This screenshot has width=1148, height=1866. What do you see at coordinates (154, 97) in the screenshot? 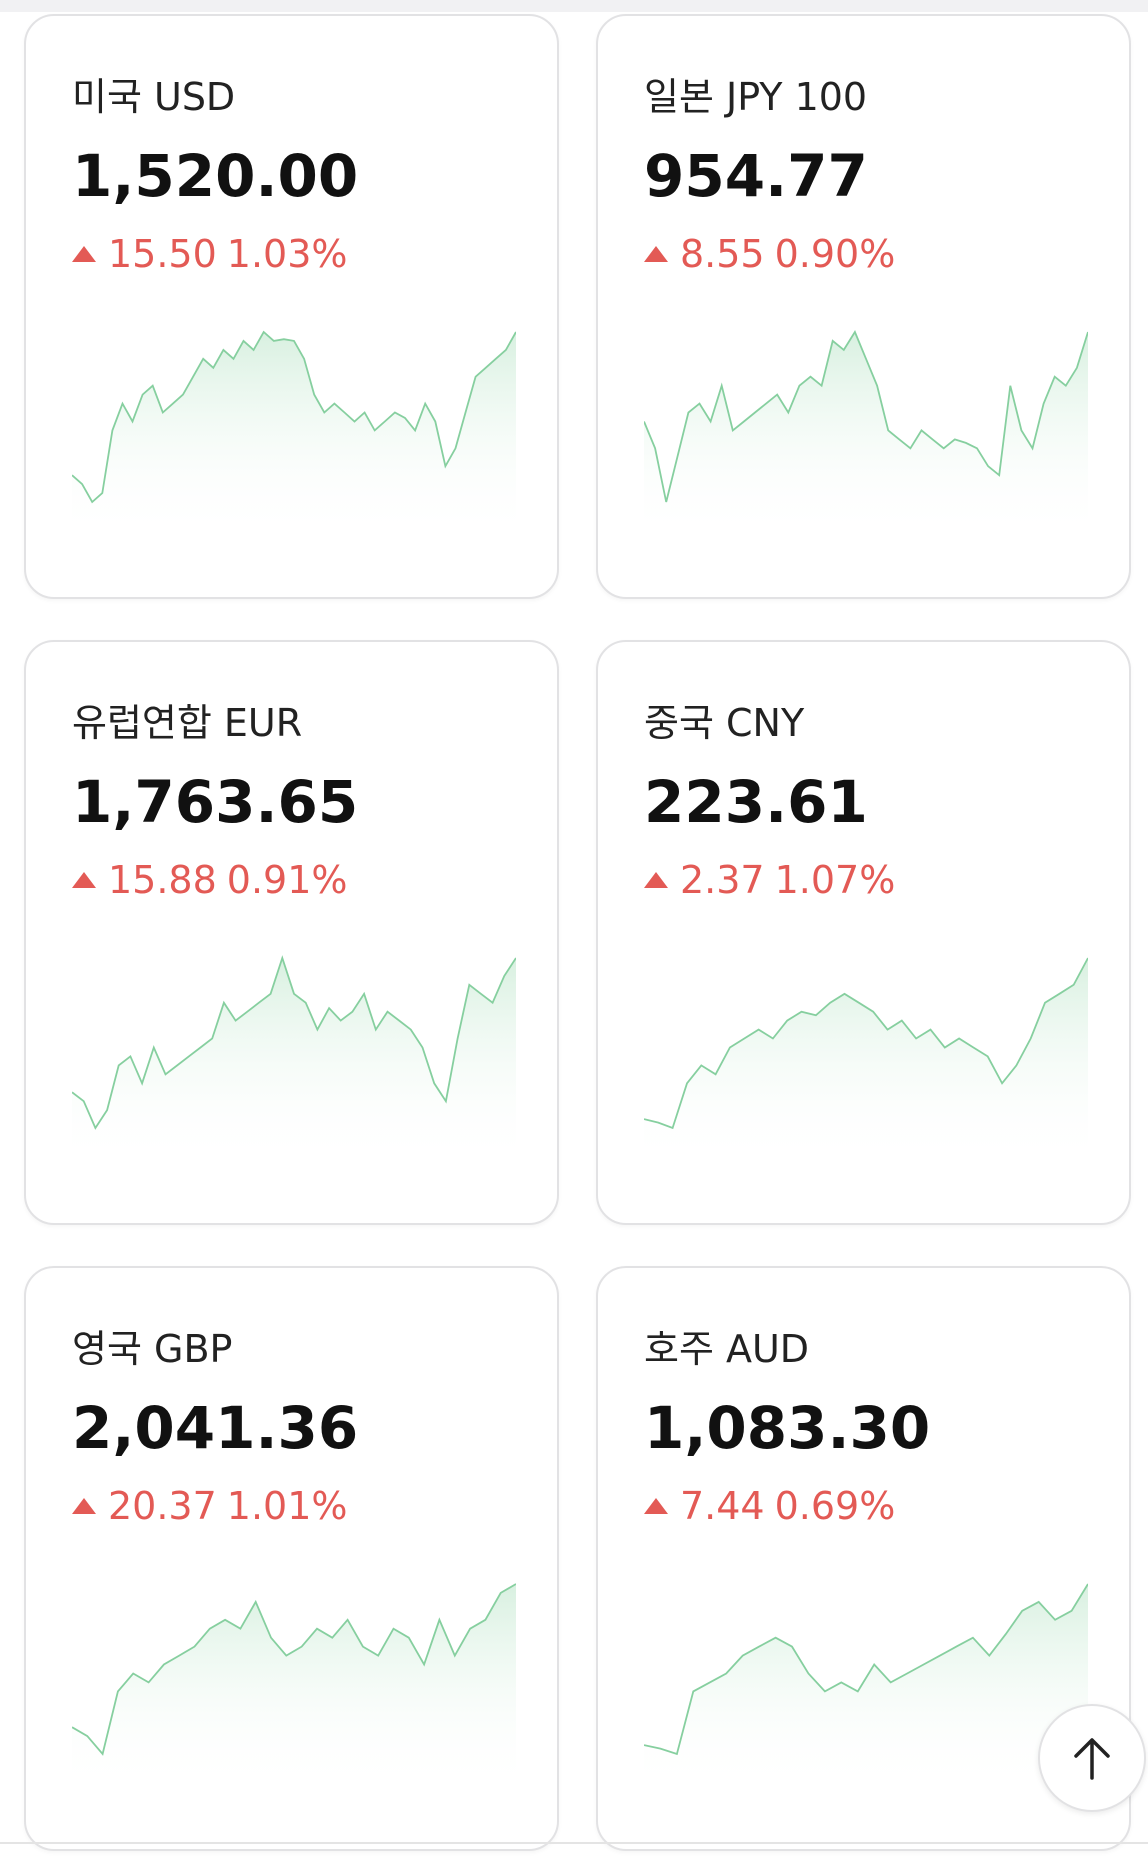
I see `currency-name: 미국 USD` at bounding box center [154, 97].